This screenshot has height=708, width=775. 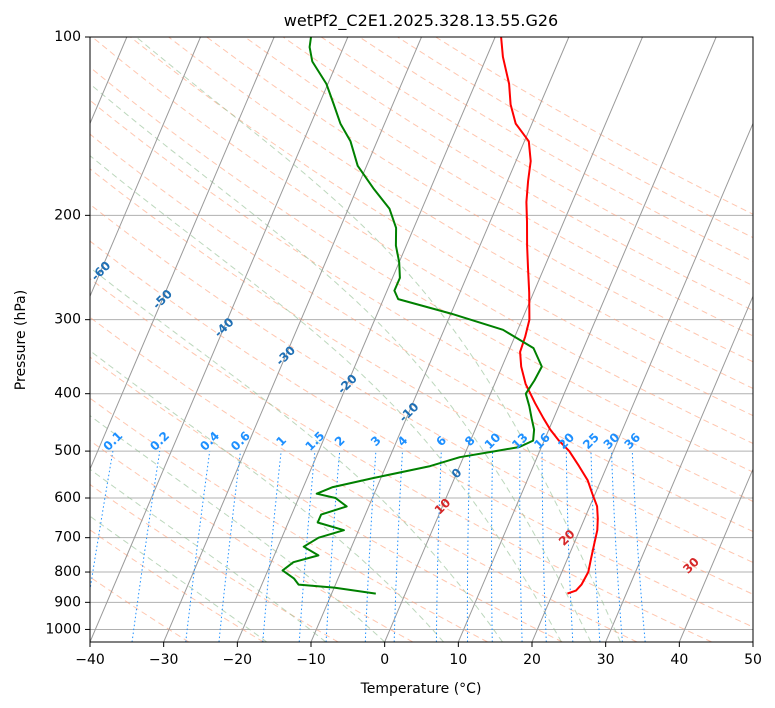 What do you see at coordinates (567, 538) in the screenshot?
I see `dry-adiabat-label: 20` at bounding box center [567, 538].